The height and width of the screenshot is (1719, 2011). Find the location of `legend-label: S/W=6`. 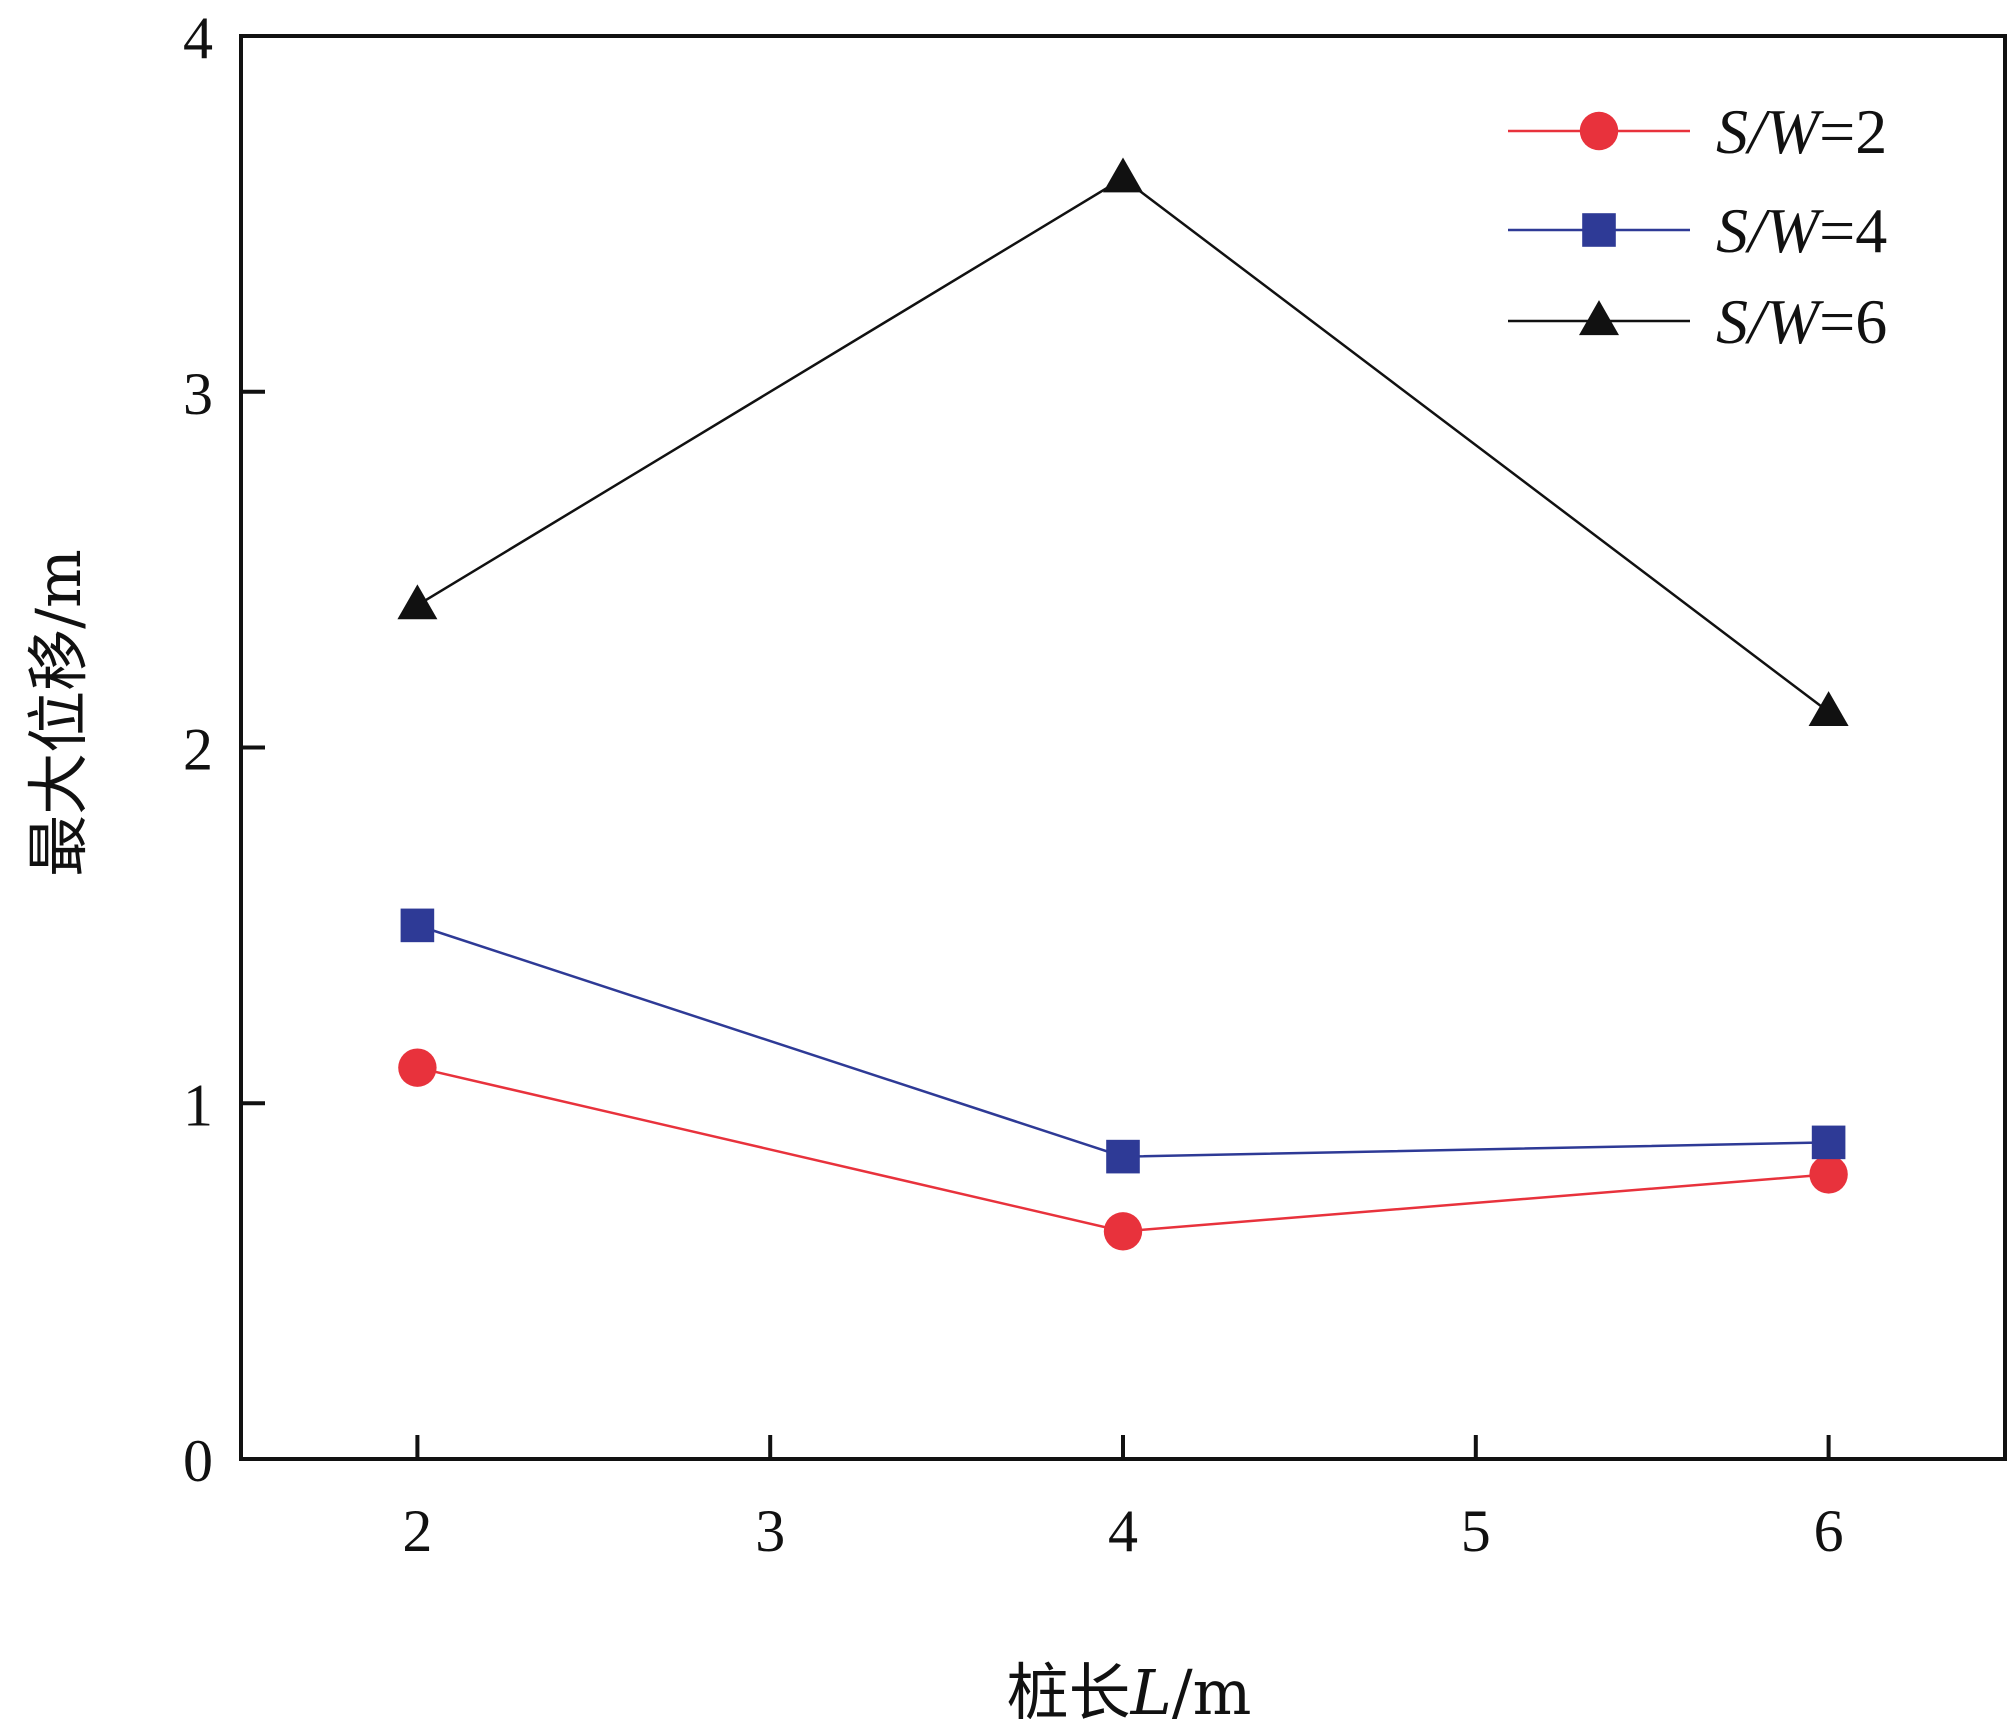

legend-label: S/W=6 is located at coordinates (1801, 321).